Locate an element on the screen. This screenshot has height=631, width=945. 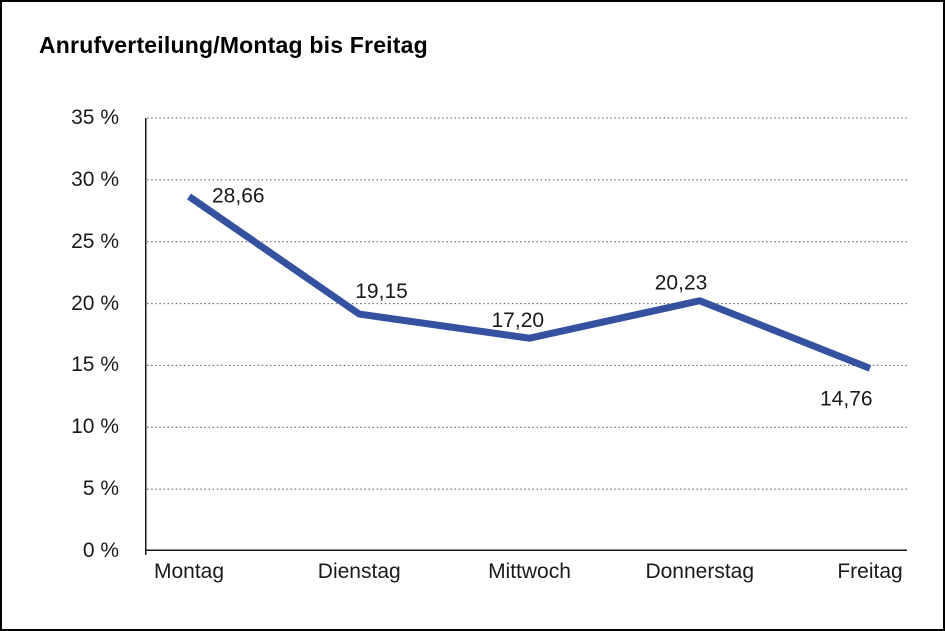
data-point-label: 20,23 is located at coordinates (681, 283).